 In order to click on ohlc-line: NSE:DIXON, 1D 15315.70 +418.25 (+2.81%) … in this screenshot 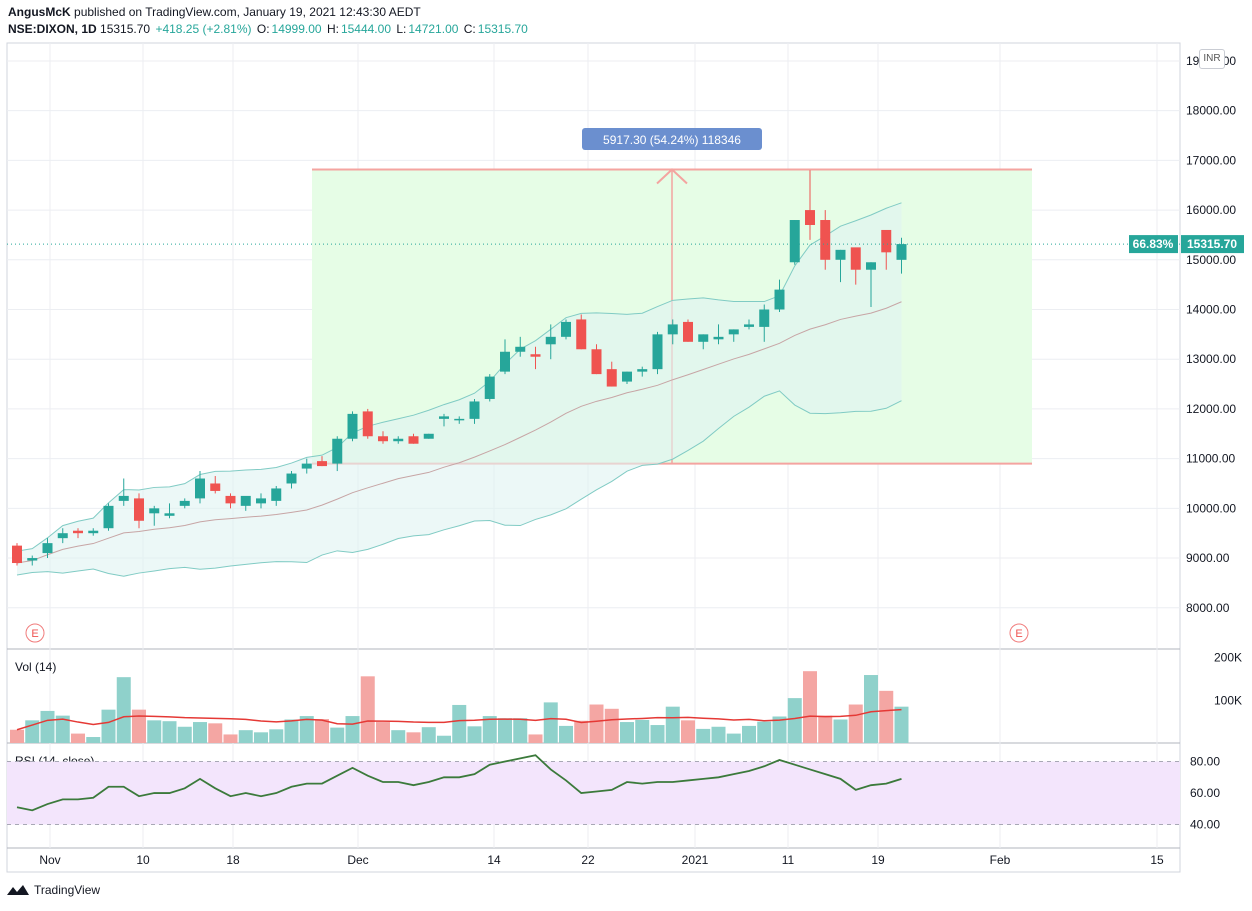, I will do `click(269, 29)`.